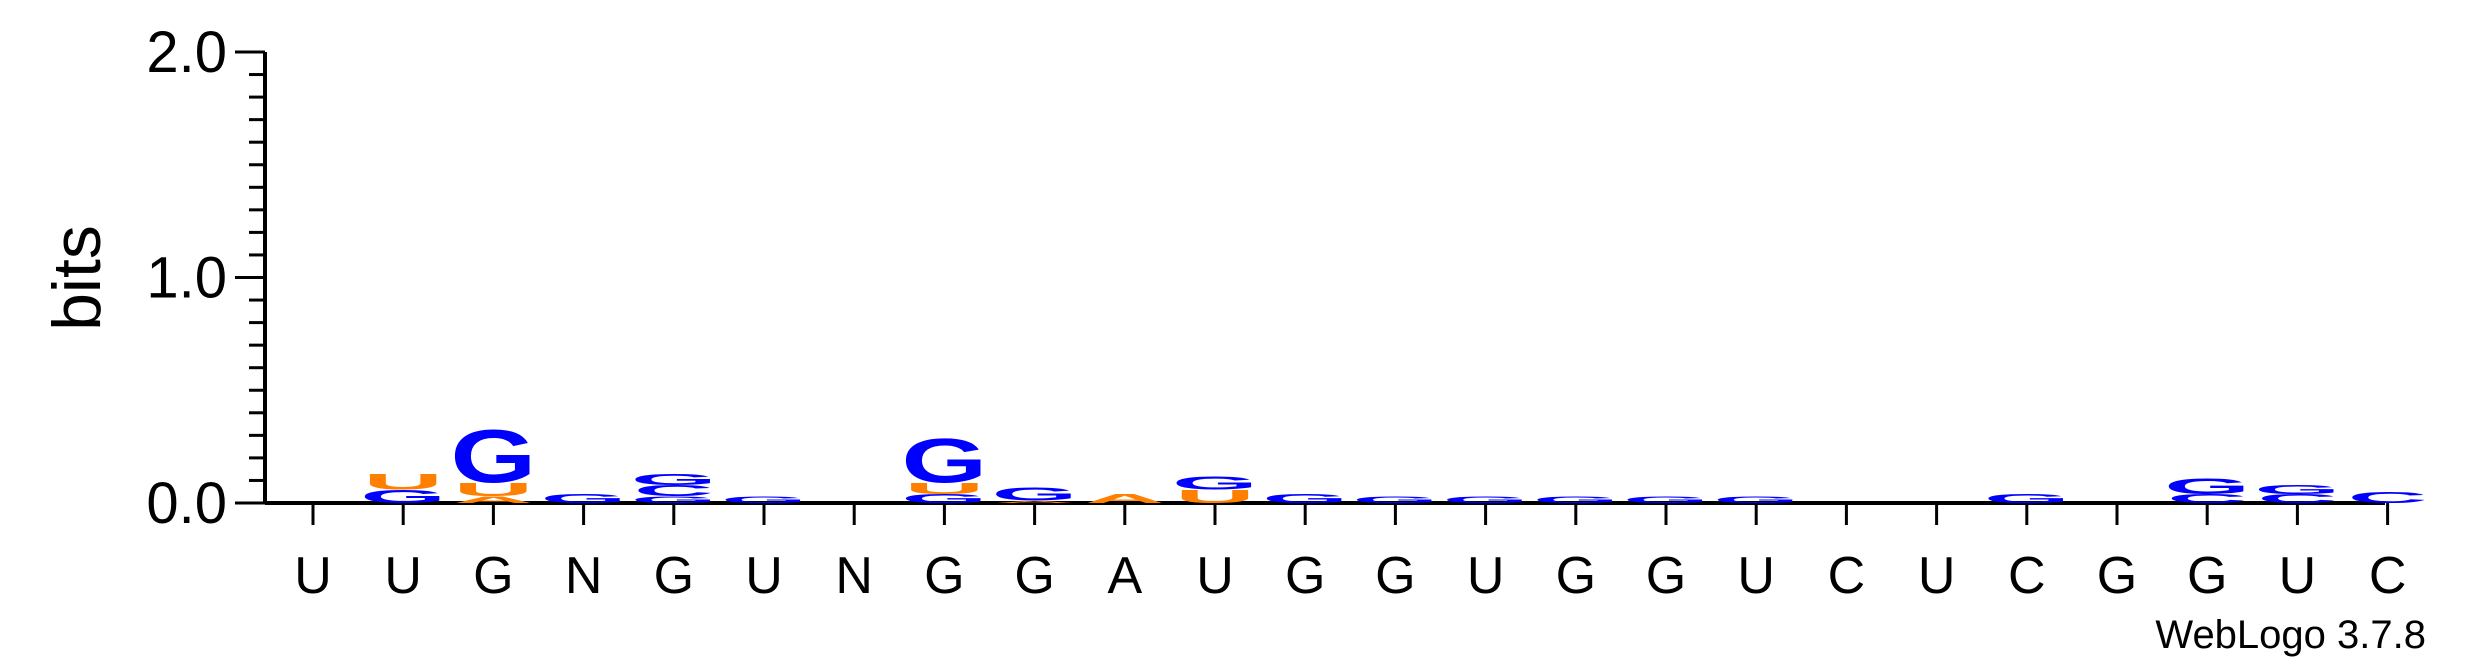 The image size is (2475, 667). I want to click on weblogo-credit: WebLogo 3.7.8, so click(2290, 635).